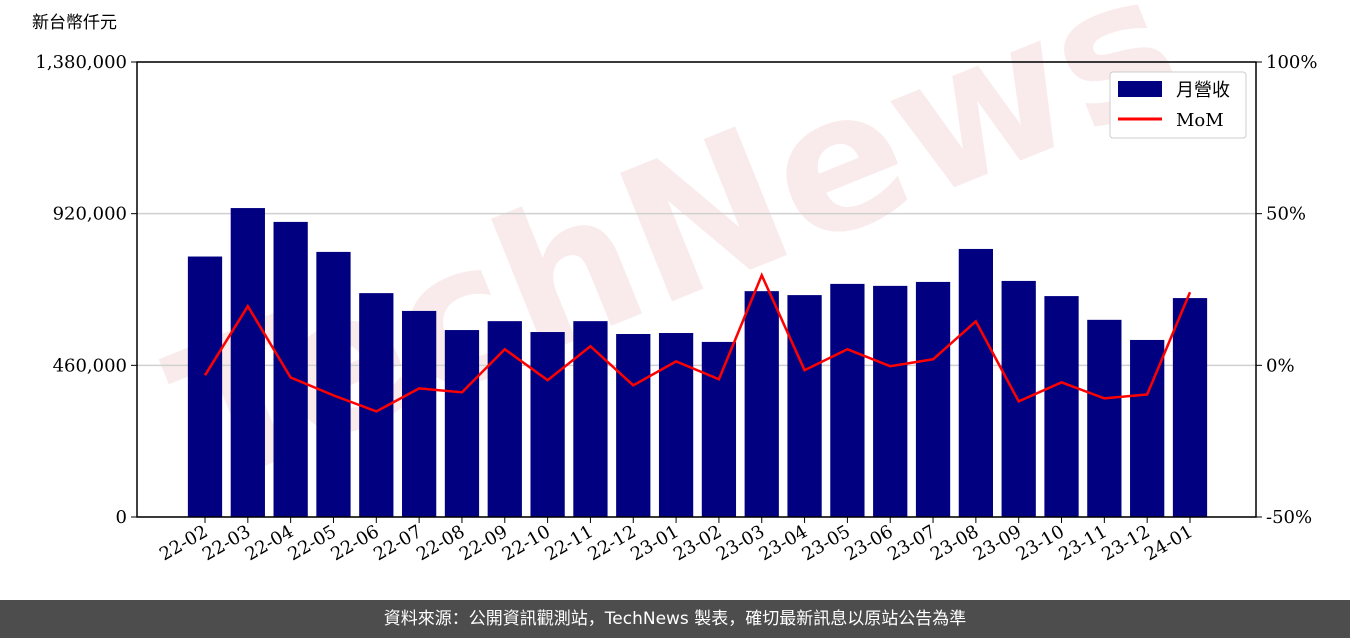 This screenshot has width=1350, height=638. Describe the element at coordinates (783, 543) in the screenshot. I see `x-tick-label: 23-04` at that location.